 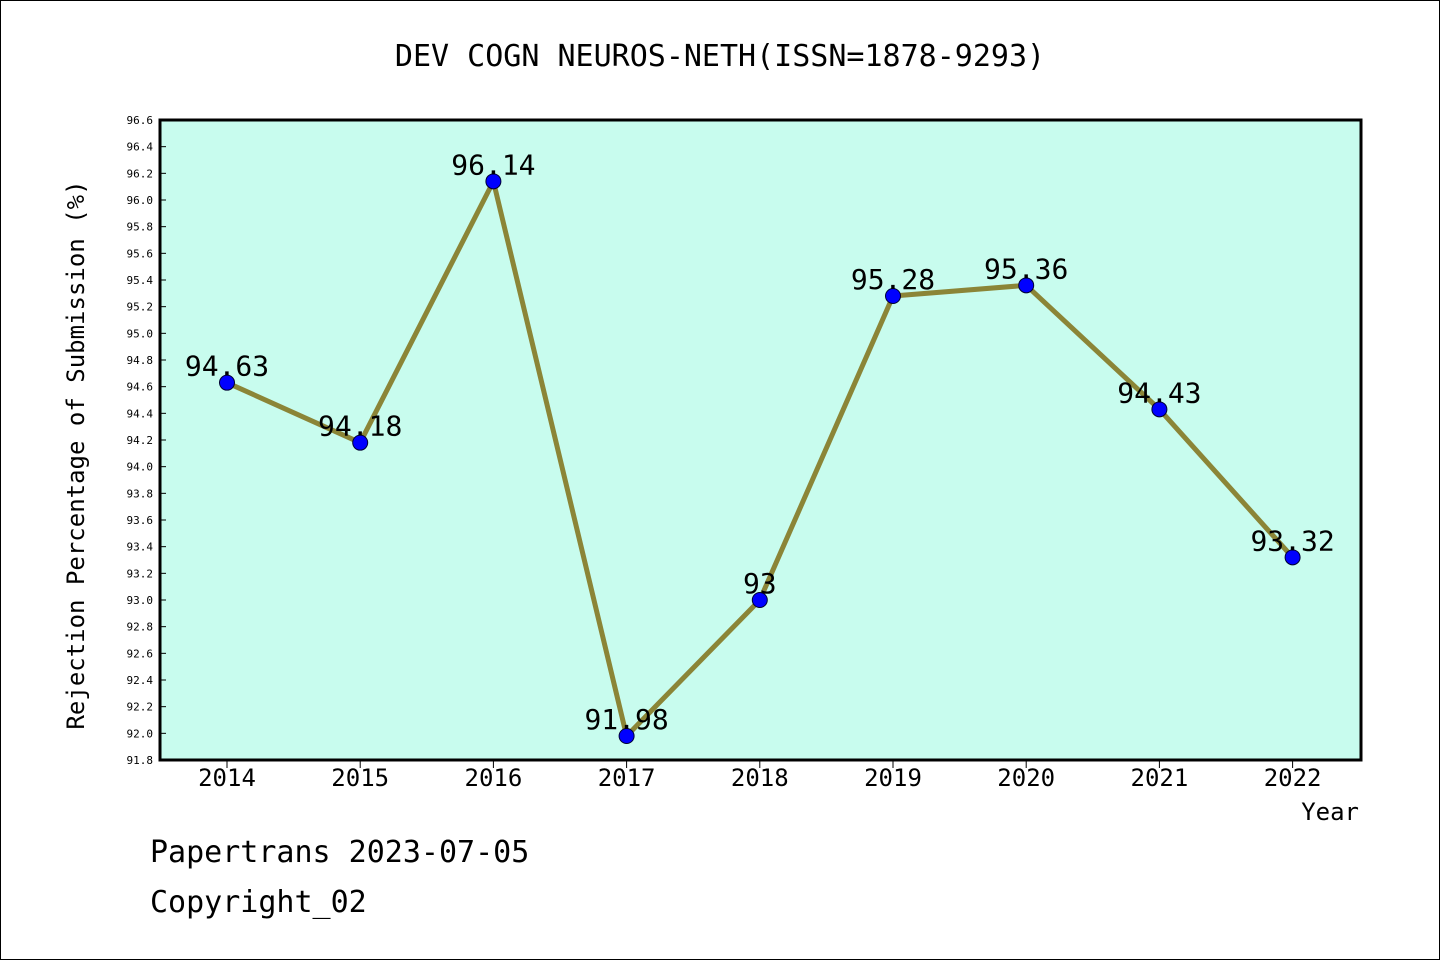 I want to click on y-axis-label: Rejection Percentage of Submission (%), so click(x=76, y=454).